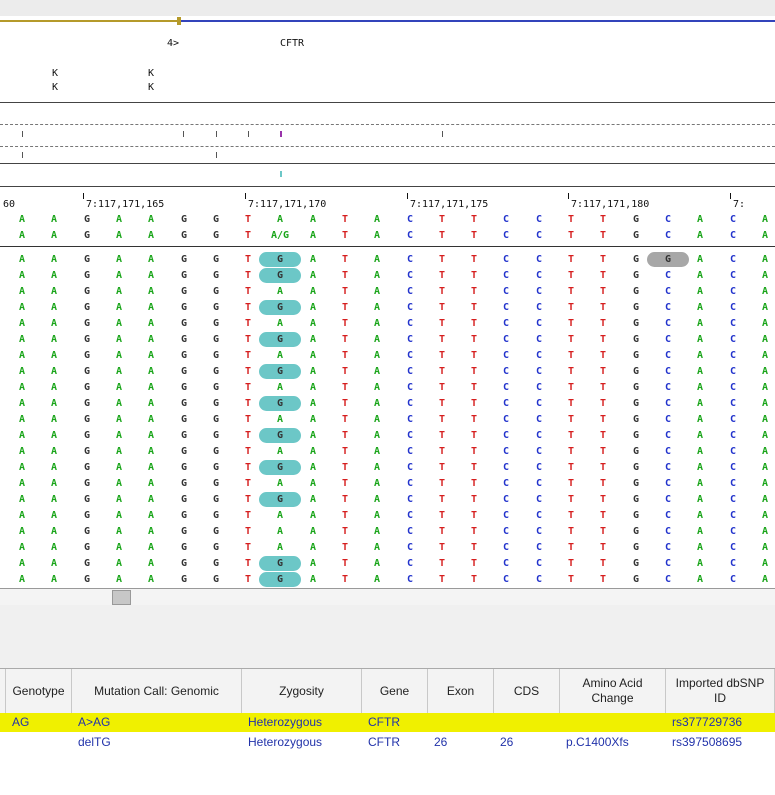 This screenshot has width=775, height=795. I want to click on header-dbsnp-id: Imported dbSNP ID, so click(720, 691).